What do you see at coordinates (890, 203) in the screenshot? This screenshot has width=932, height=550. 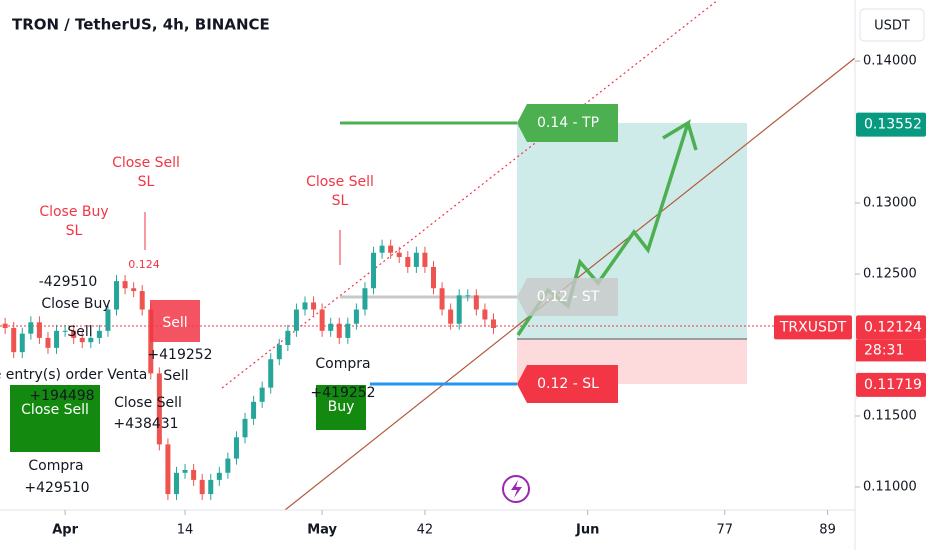 I see `y-tick-label: 0.13000` at bounding box center [890, 203].